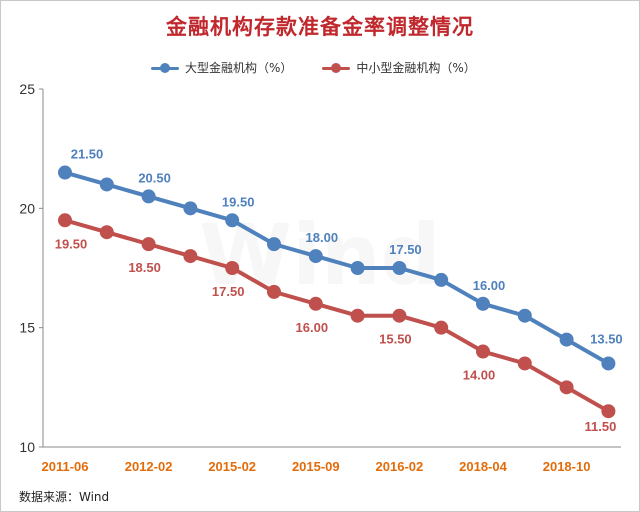 The height and width of the screenshot is (512, 640). I want to click on y-tick-label: 15, so click(27, 328).